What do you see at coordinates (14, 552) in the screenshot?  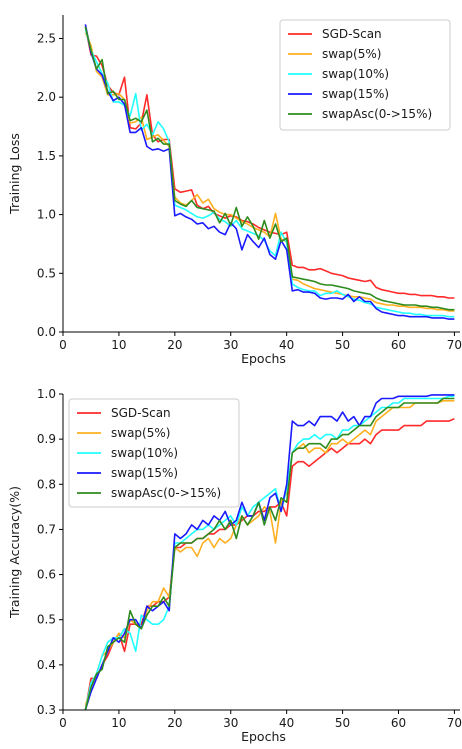 I see `y-axis-label: Training Accuracy(%)` at bounding box center [14, 552].